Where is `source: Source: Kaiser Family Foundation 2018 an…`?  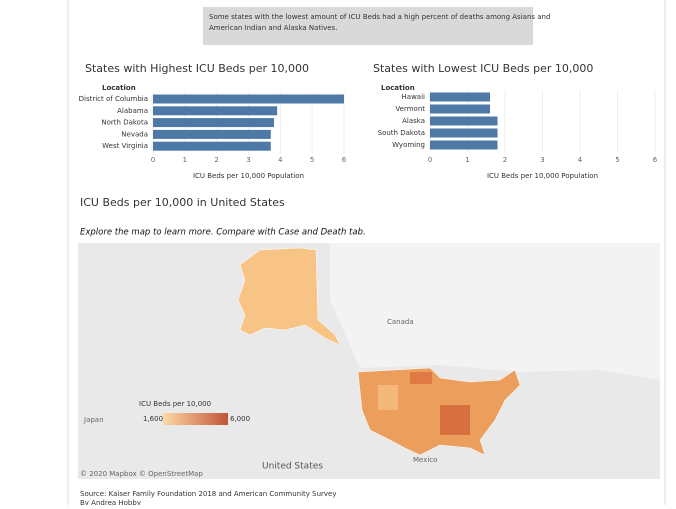 source: Source: Kaiser Family Foundation 2018 an… is located at coordinates (208, 494).